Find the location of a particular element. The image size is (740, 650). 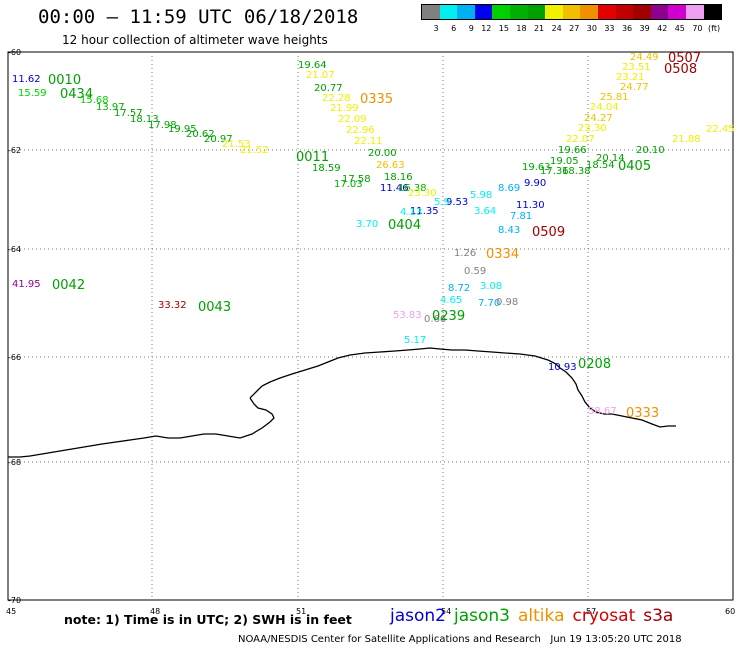

satellite-cryosat: cryosat is located at coordinates (604, 616).